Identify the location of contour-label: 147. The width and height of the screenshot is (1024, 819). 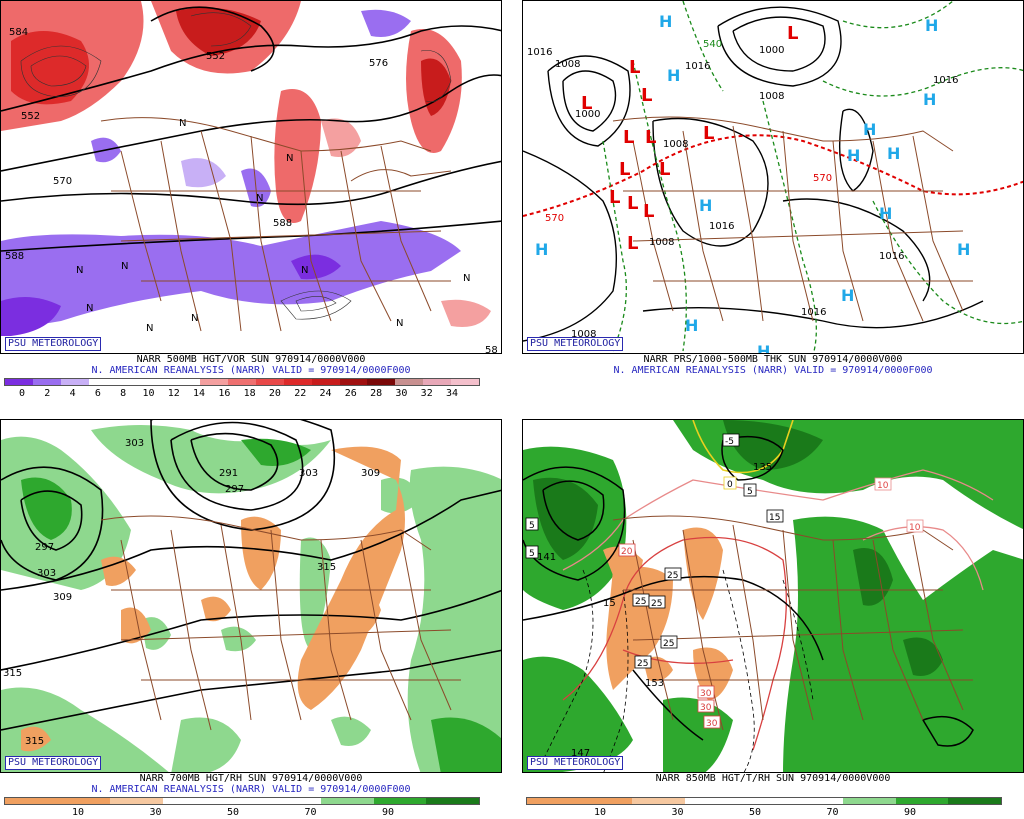
(580, 753).